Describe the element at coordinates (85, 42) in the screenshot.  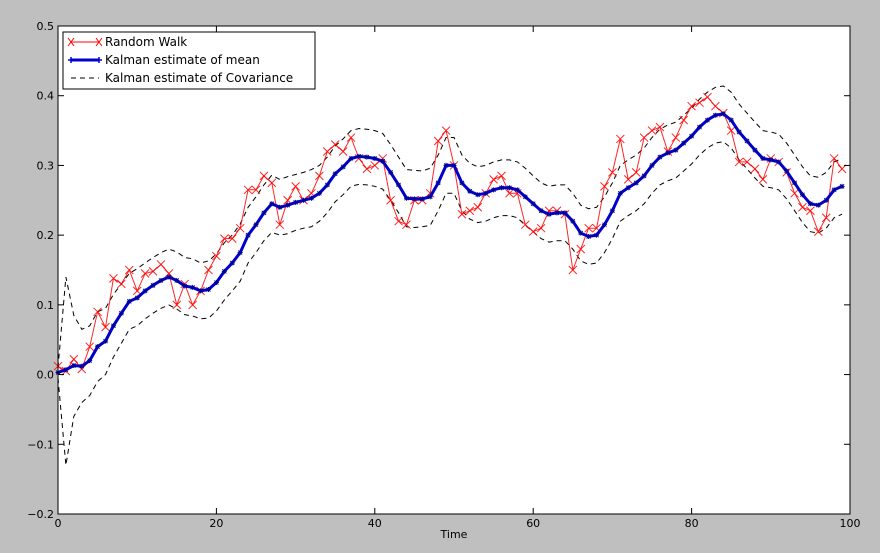
I see `legend-marker-random-walk` at that location.